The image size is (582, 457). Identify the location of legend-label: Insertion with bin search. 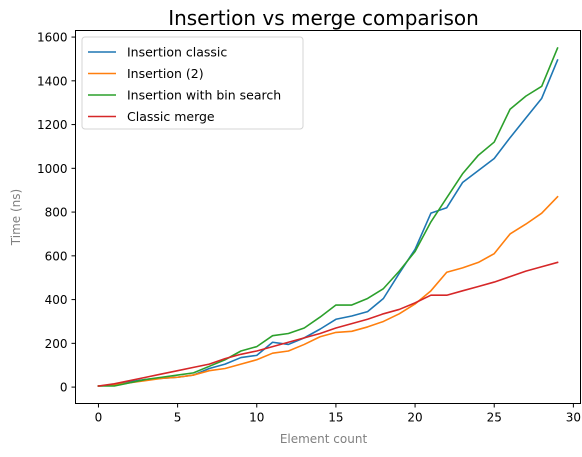
(204, 95).